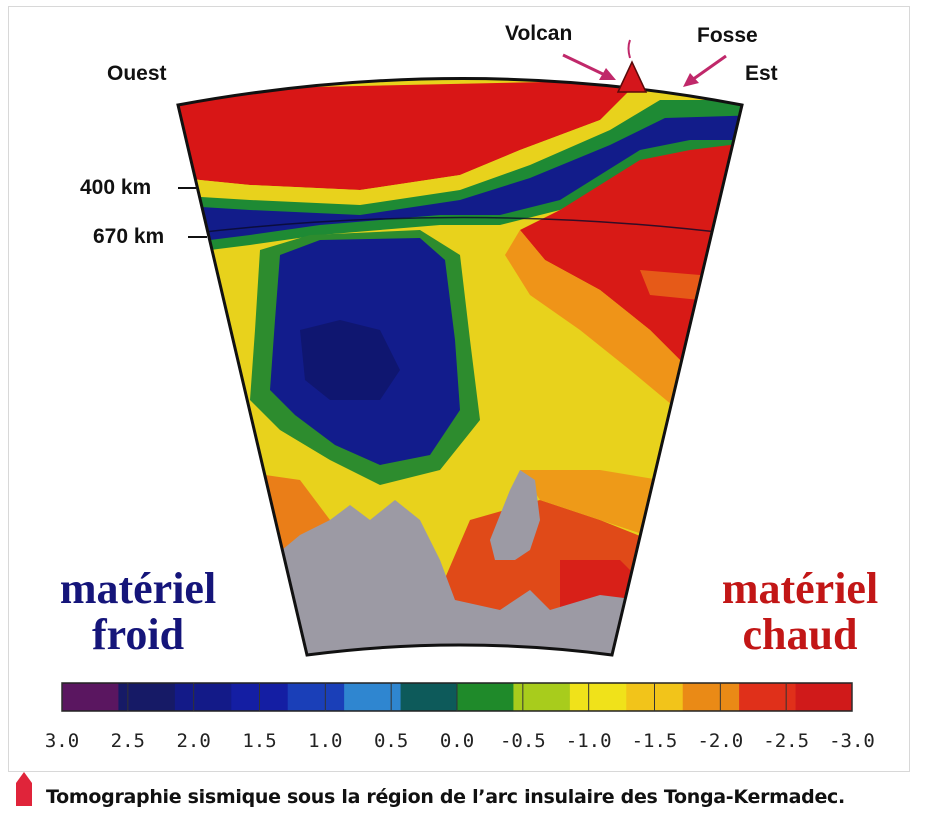  Describe the element at coordinates (539, 33) in the screenshot. I see `volcano-label: Volcan` at that location.